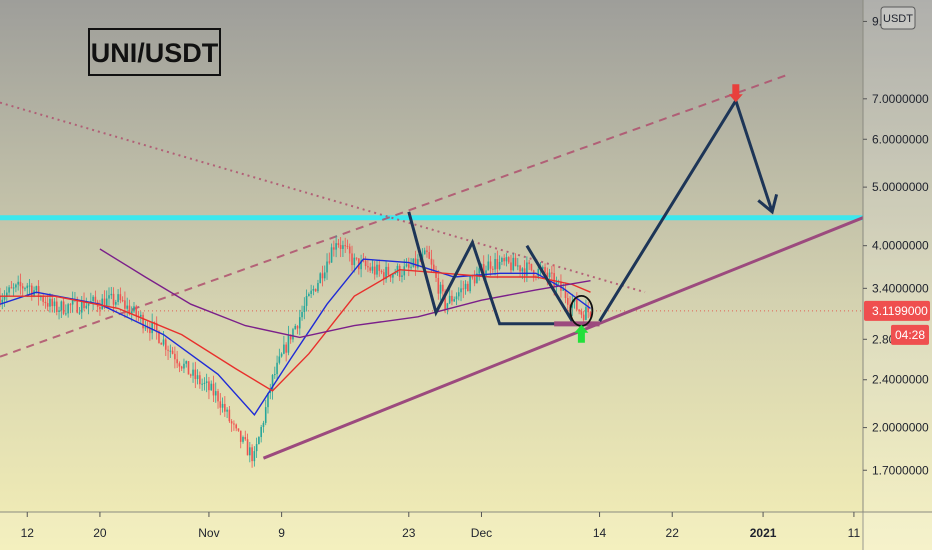  Describe the element at coordinates (898, 18) in the screenshot. I see `currency-button: USDT` at that location.